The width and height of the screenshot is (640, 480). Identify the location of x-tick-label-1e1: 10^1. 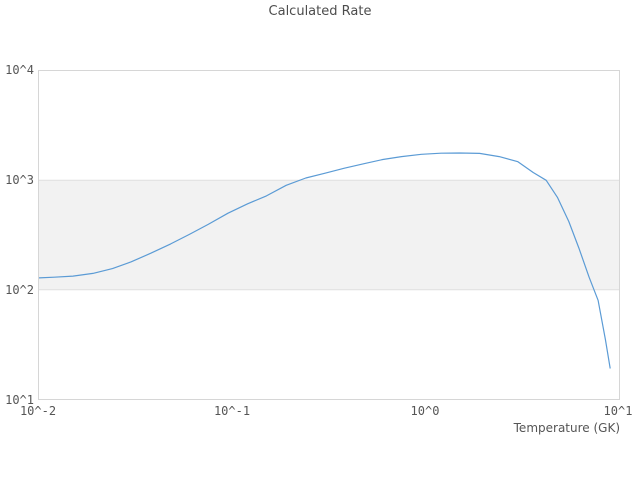
(618, 411).